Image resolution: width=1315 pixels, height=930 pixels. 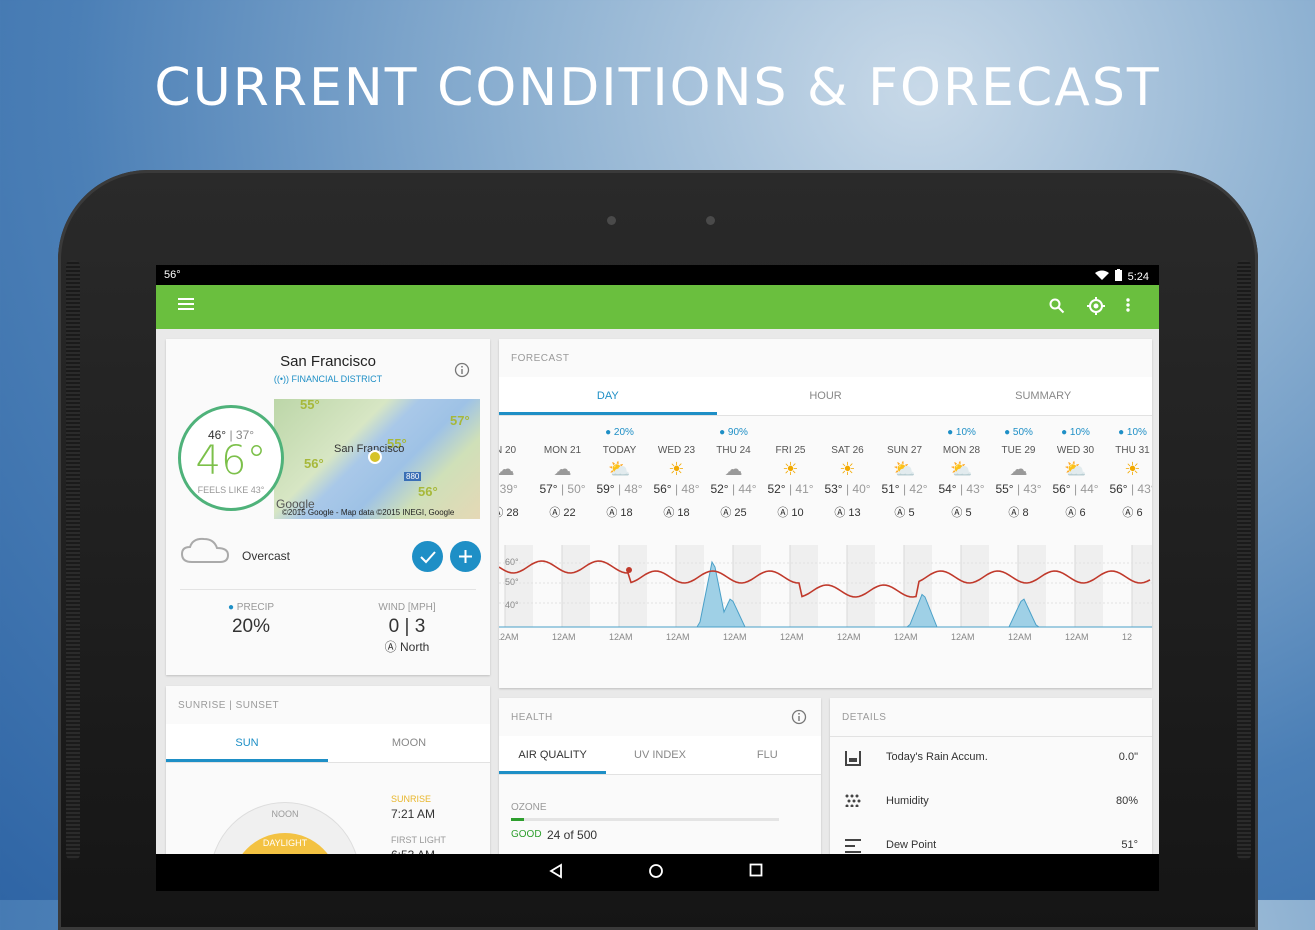 I want to click on forecast-day: SUN 27 ⛅ 51° | 42° Ⓐ 5, so click(x=904, y=473).